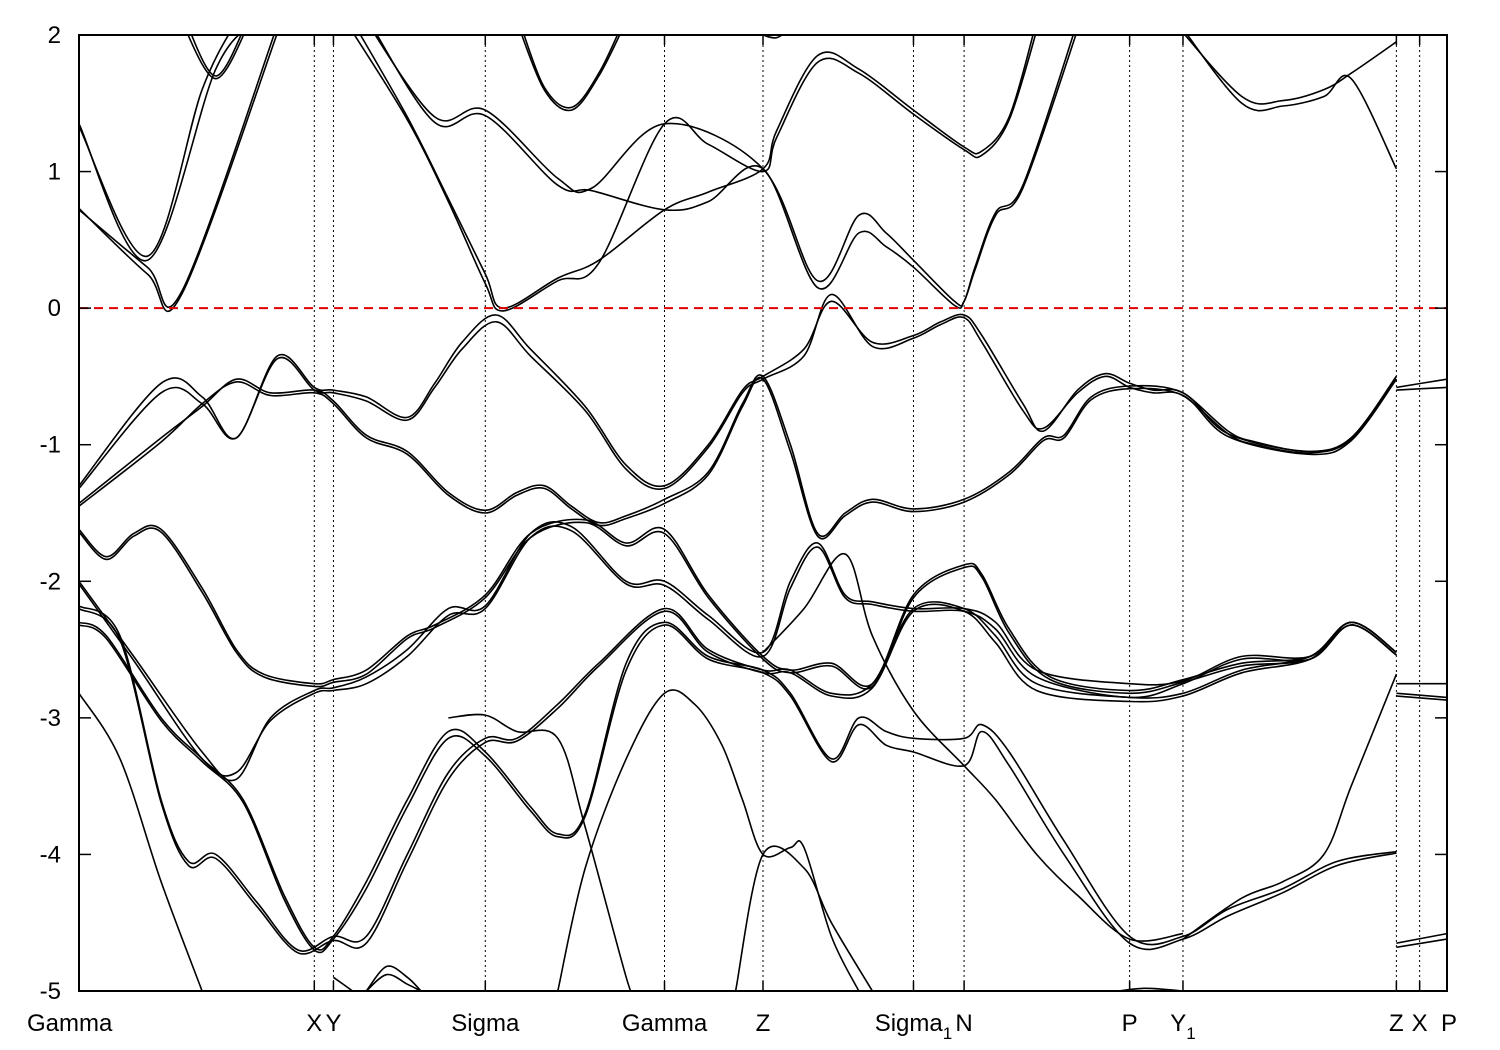 This screenshot has width=1500, height=1050. What do you see at coordinates (54, 35) in the screenshot?
I see `y-tick-label: 2` at bounding box center [54, 35].